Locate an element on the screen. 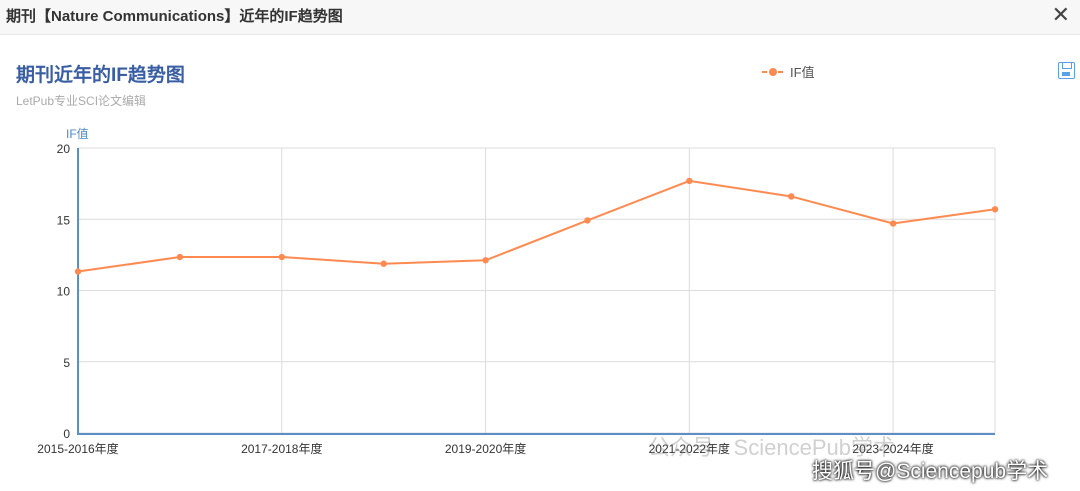  x-tick-label: 2015-2016年度 is located at coordinates (77, 448).